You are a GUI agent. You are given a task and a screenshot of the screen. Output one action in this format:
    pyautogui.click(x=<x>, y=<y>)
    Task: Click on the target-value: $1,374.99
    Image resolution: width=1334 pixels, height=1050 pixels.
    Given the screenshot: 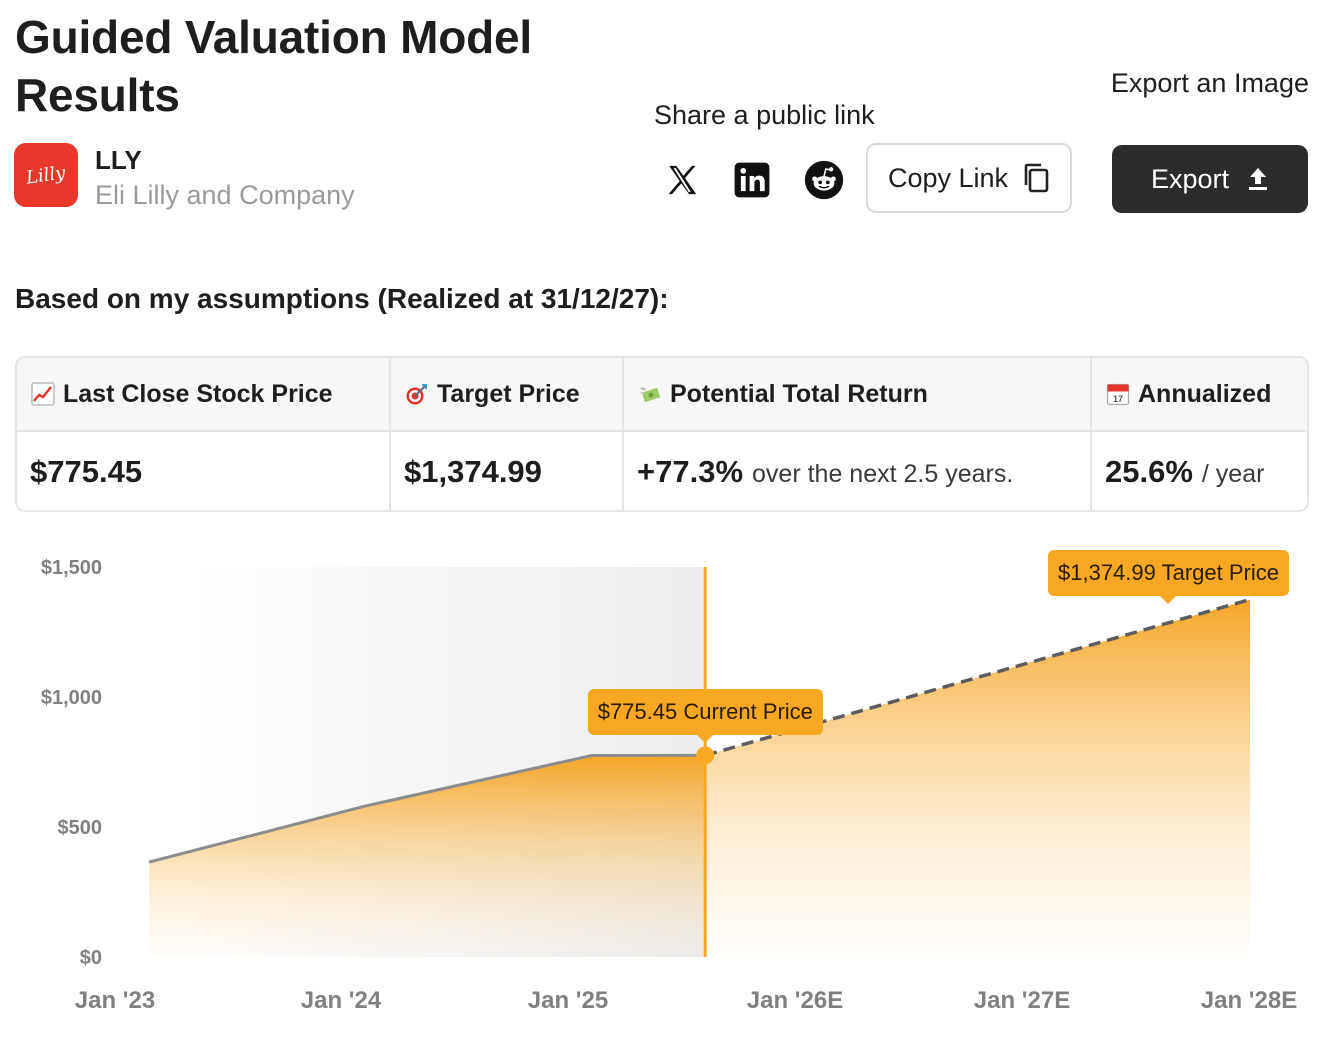 What is the action you would take?
    pyautogui.click(x=473, y=471)
    